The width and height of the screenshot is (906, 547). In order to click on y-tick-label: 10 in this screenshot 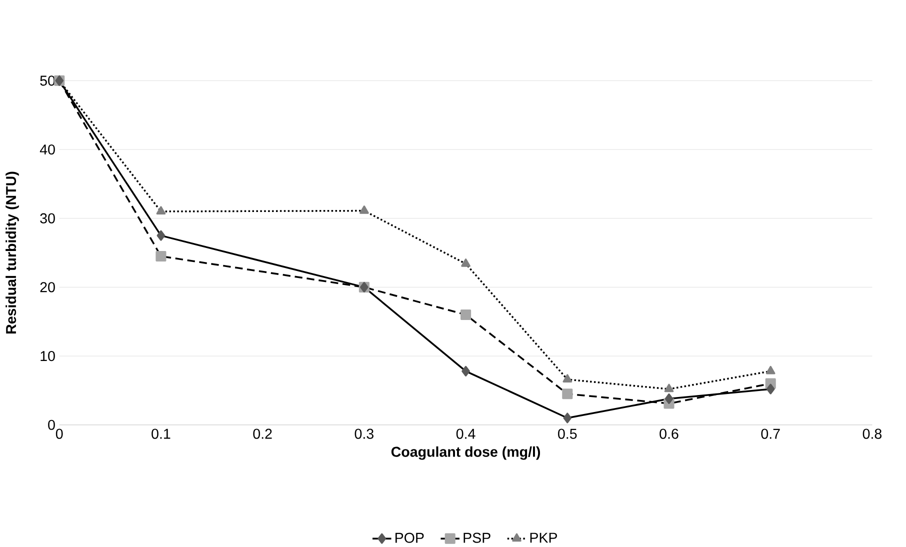, I will do `click(47, 356)`.